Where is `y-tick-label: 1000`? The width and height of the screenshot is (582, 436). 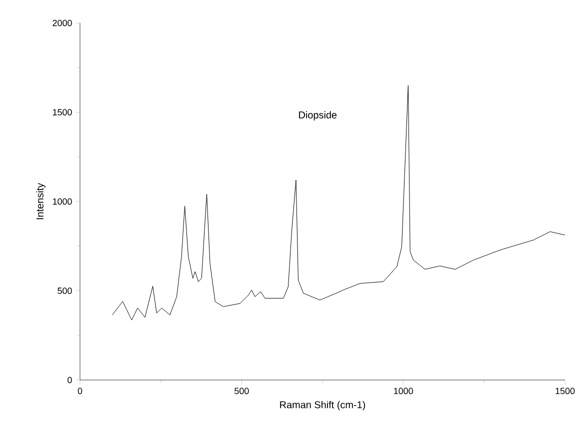 y-tick-label: 1000 is located at coordinates (62, 201).